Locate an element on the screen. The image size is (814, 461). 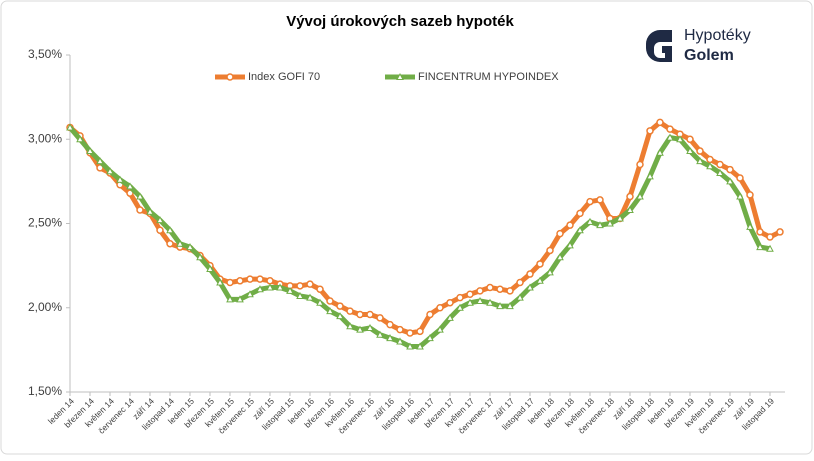
y-tick-label: 3,50% is located at coordinates (45, 54).